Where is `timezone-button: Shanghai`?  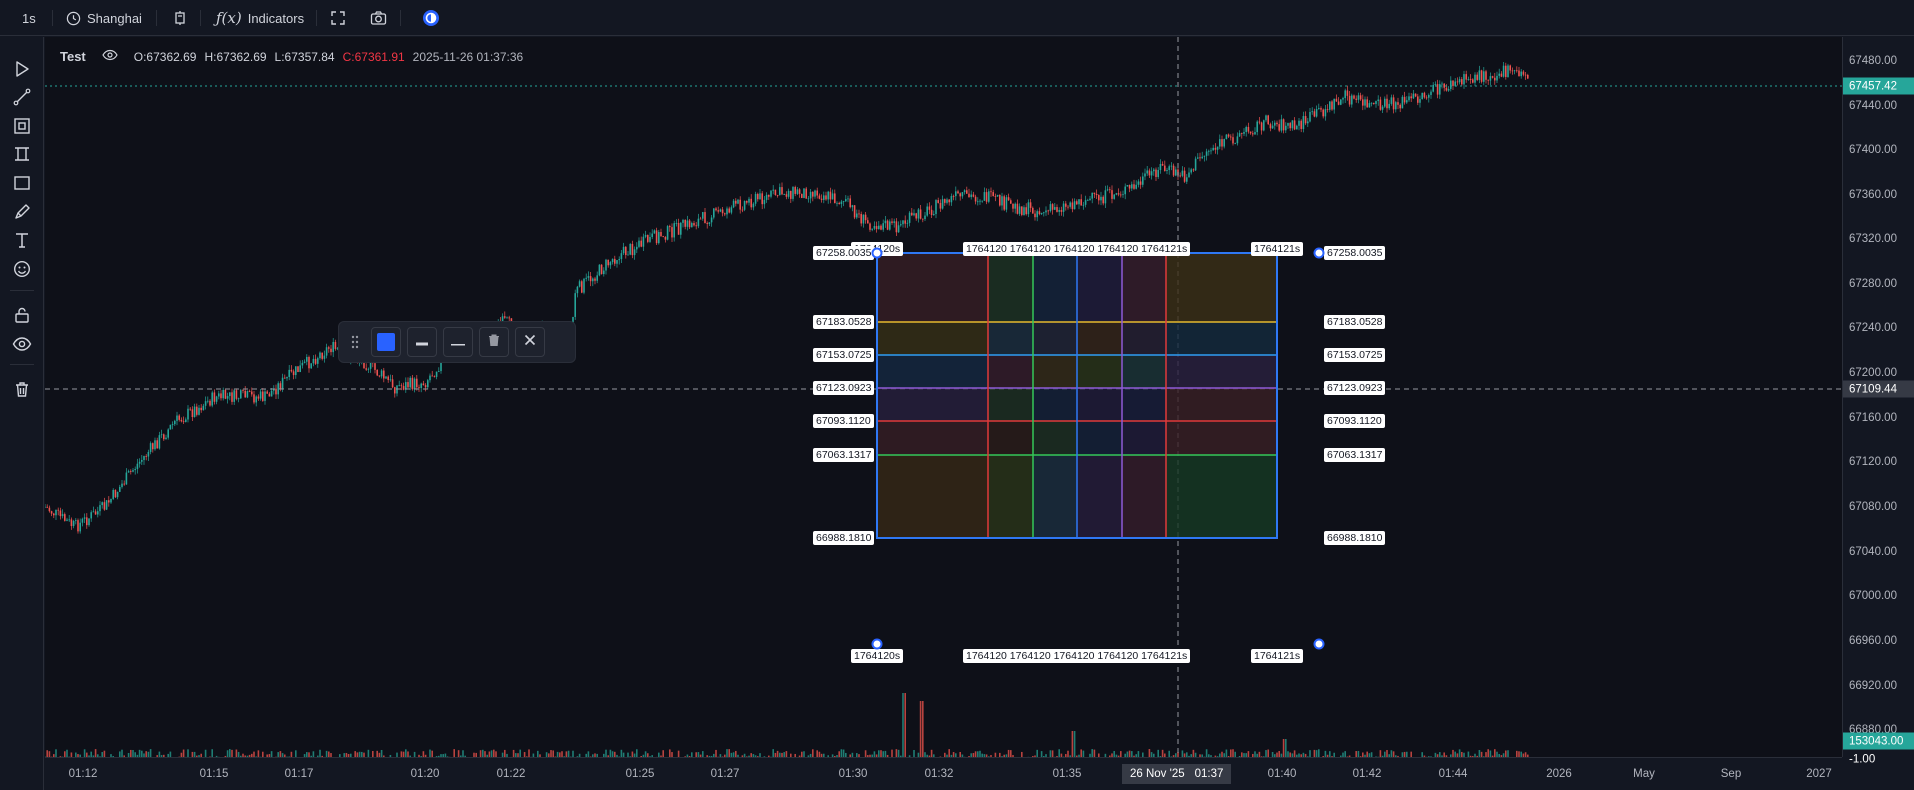 timezone-button: Shanghai is located at coordinates (104, 18).